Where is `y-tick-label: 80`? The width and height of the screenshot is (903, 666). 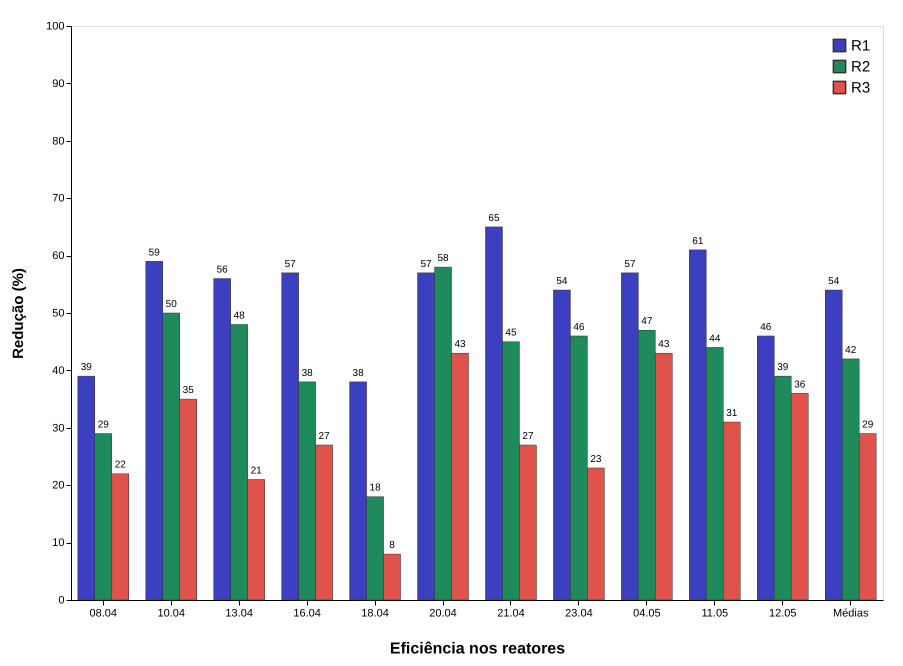
y-tick-label: 80 is located at coordinates (58, 141).